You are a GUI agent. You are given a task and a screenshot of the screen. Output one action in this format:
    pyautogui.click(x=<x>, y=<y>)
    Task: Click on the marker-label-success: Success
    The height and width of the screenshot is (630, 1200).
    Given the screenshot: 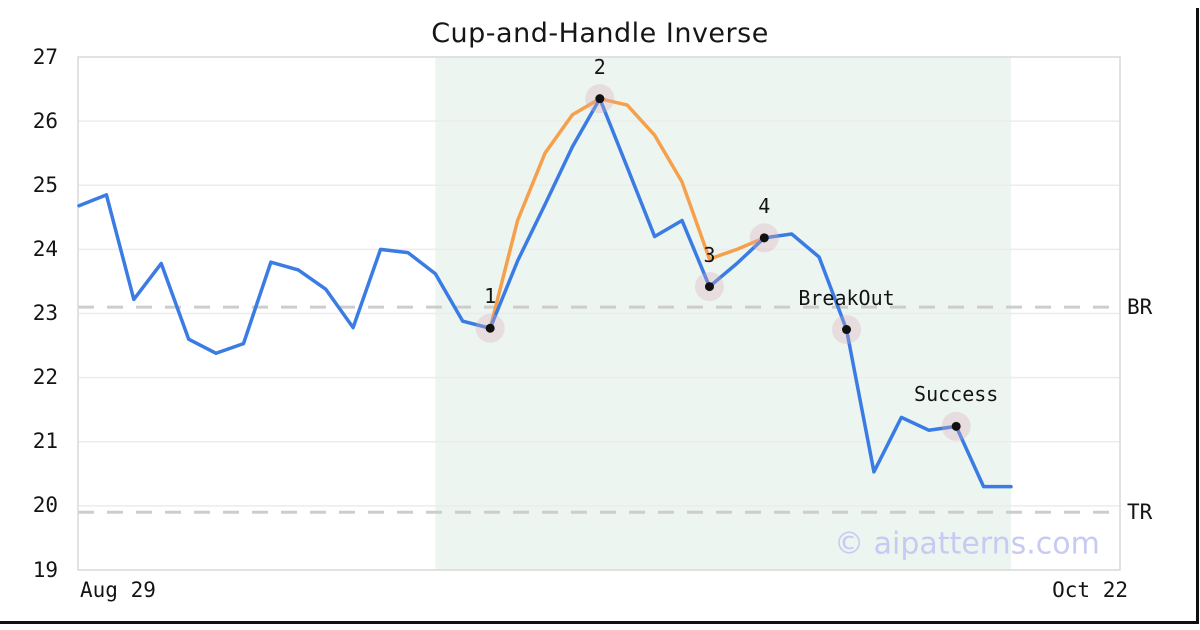 What is the action you would take?
    pyautogui.click(x=956, y=394)
    